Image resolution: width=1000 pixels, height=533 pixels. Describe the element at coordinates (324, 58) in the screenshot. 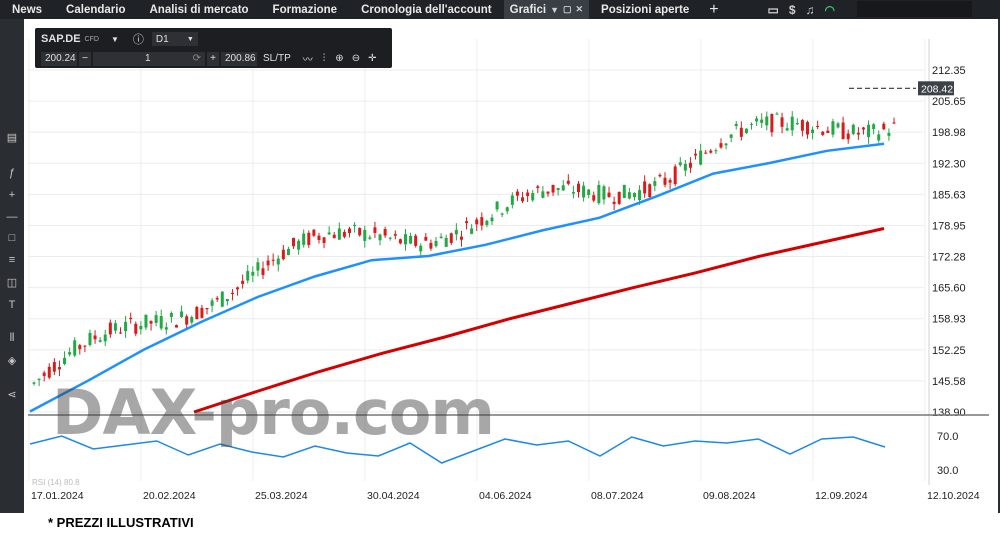

I see `candles-icon: ⫶` at that location.